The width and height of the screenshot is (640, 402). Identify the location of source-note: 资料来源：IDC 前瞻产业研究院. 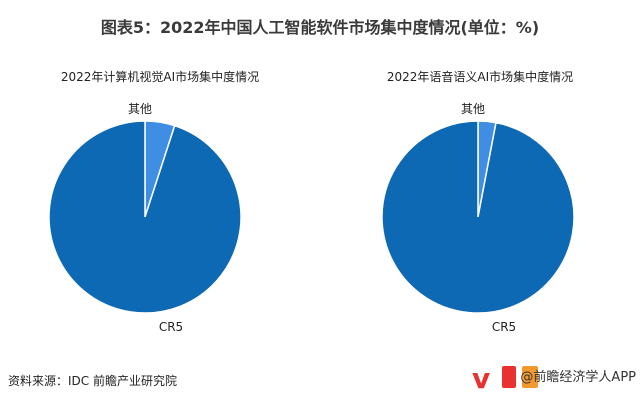
(92, 381).